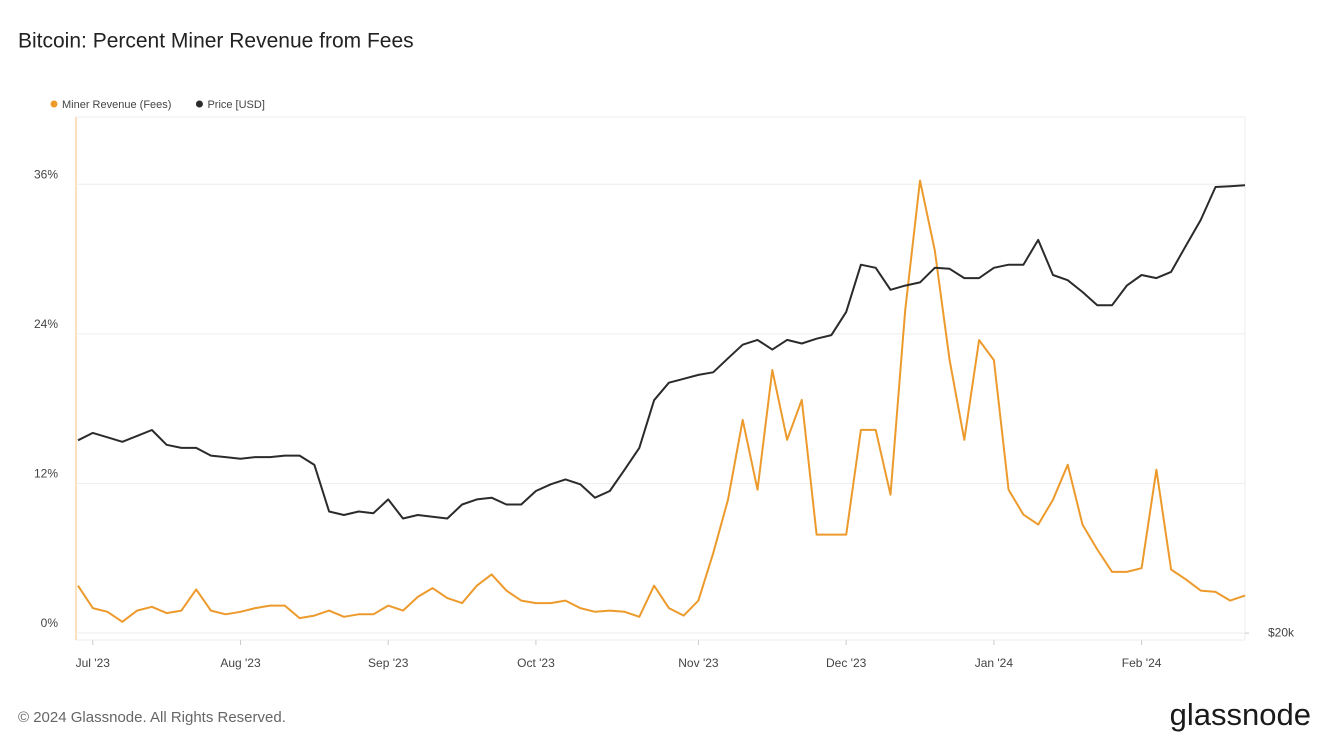 Image resolution: width=1329 pixels, height=743 pixels. What do you see at coordinates (46, 324) in the screenshot?
I see `y-tick-label: 24%` at bounding box center [46, 324].